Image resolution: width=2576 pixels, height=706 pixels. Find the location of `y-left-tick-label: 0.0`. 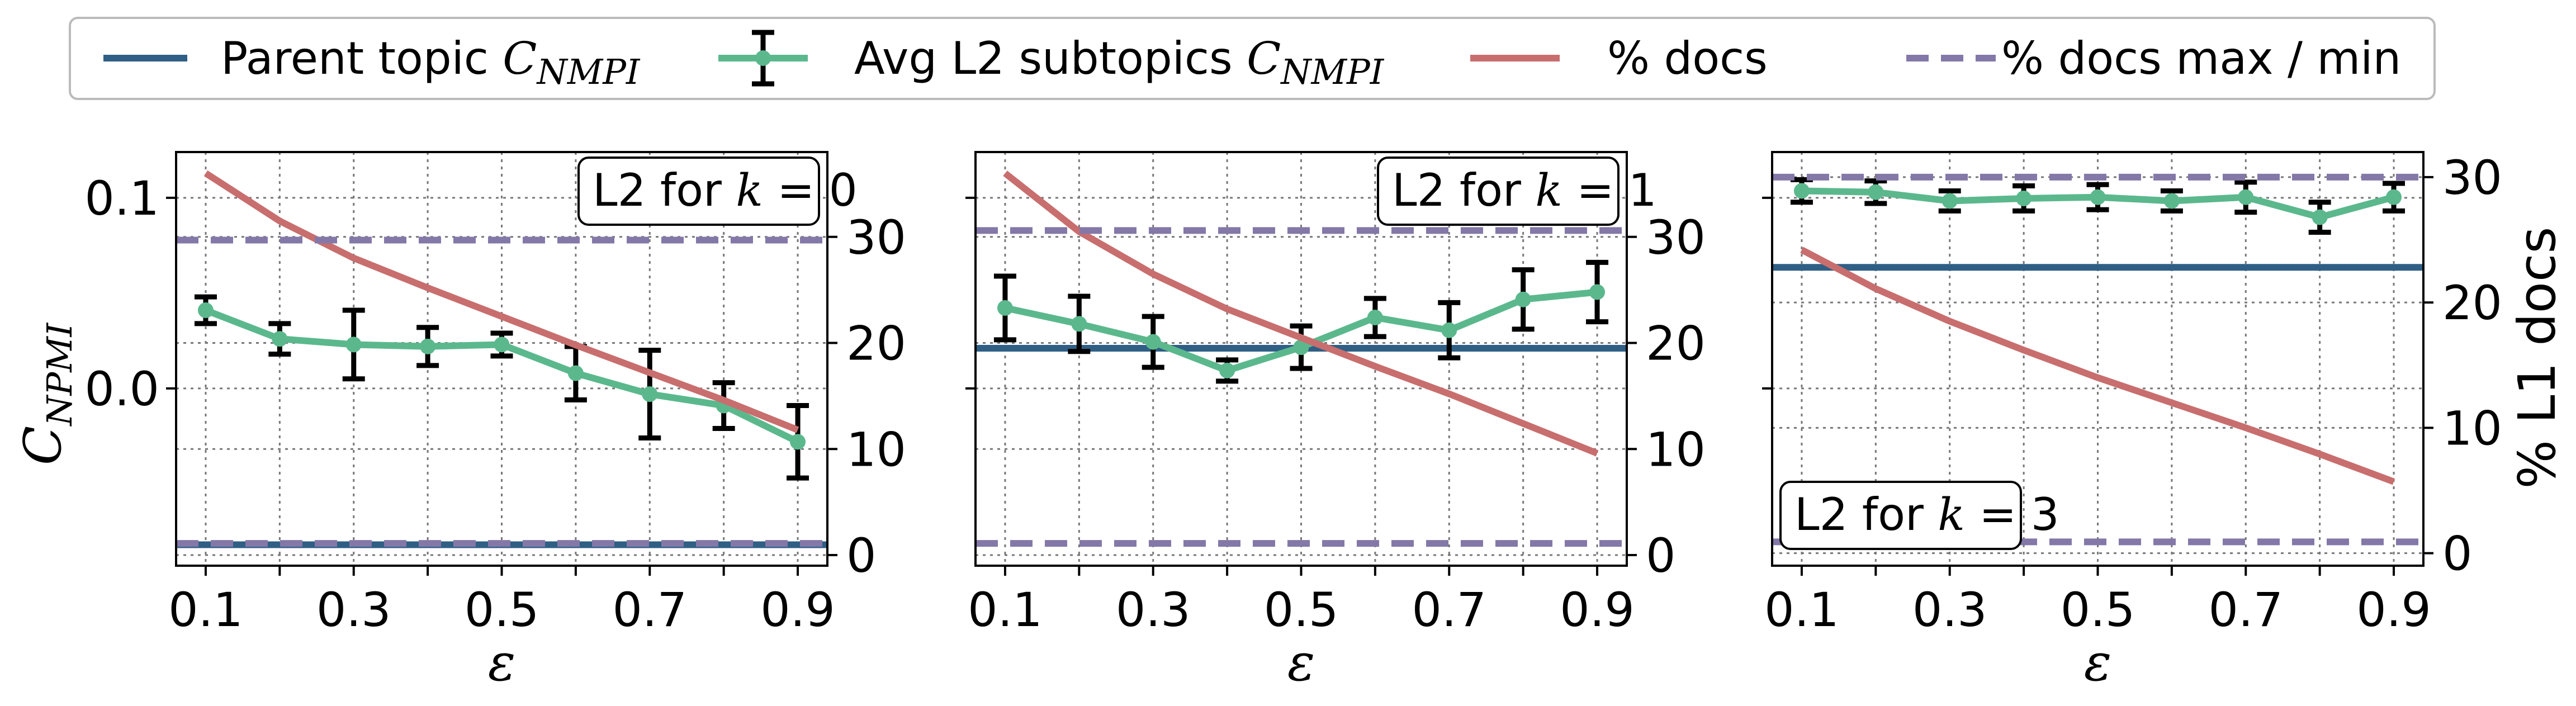

y-left-tick-label: 0.0 is located at coordinates (121, 389).